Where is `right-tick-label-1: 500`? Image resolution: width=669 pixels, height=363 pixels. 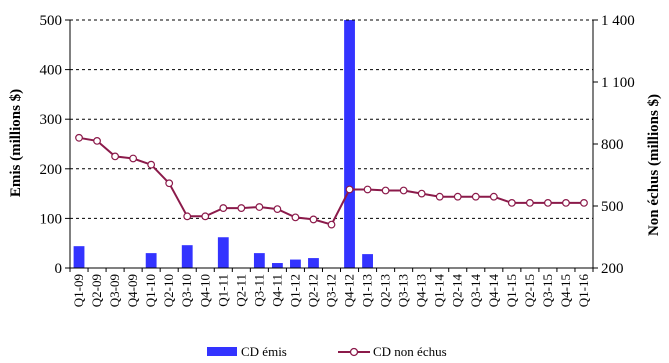 right-tick-label-1: 500 is located at coordinates (612, 207).